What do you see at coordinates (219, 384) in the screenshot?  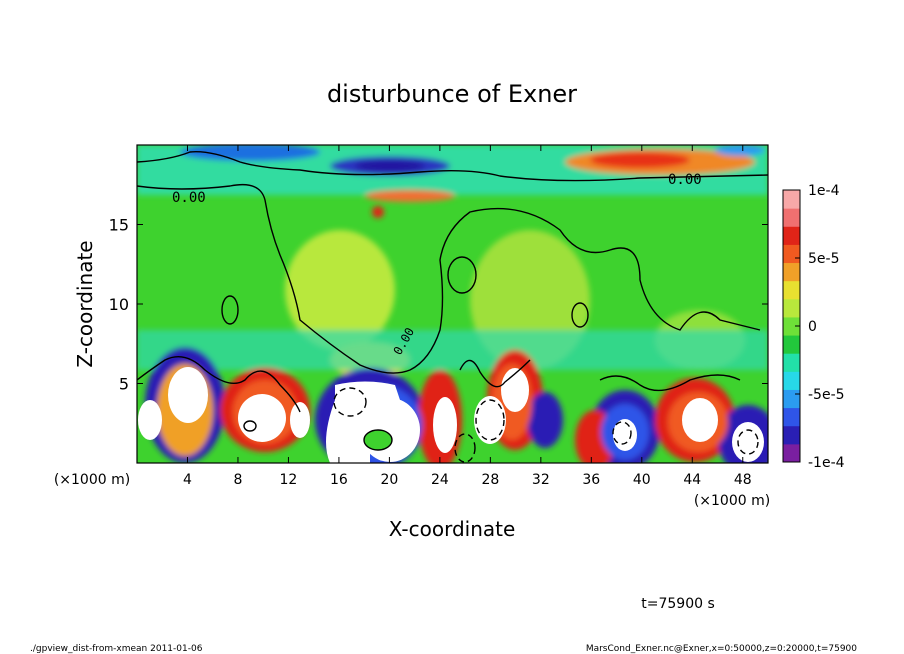 I see `contour-lower-left` at bounding box center [219, 384].